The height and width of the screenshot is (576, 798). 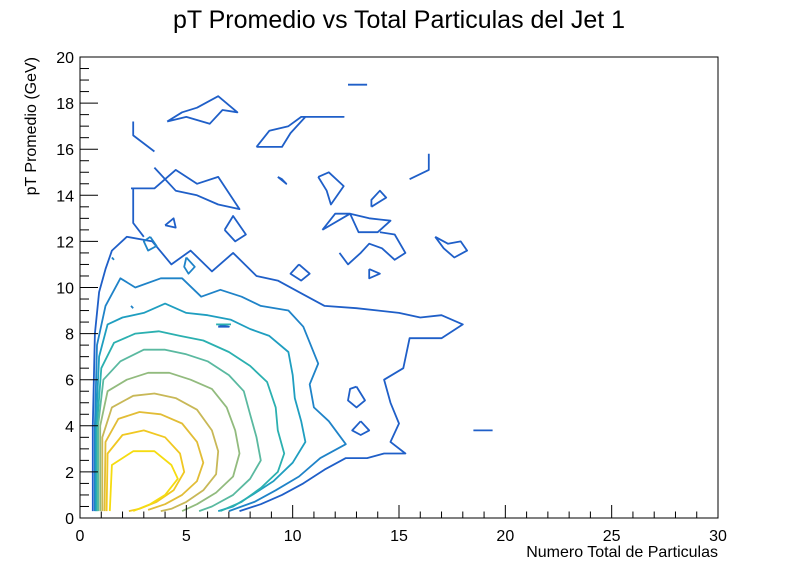 I want to click on y-tick-label: 2, so click(x=69, y=473).